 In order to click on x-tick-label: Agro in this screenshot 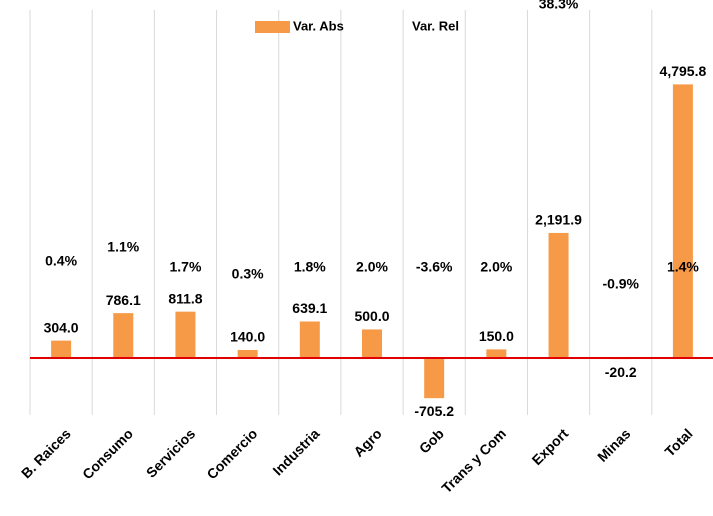, I will do `click(367, 442)`.